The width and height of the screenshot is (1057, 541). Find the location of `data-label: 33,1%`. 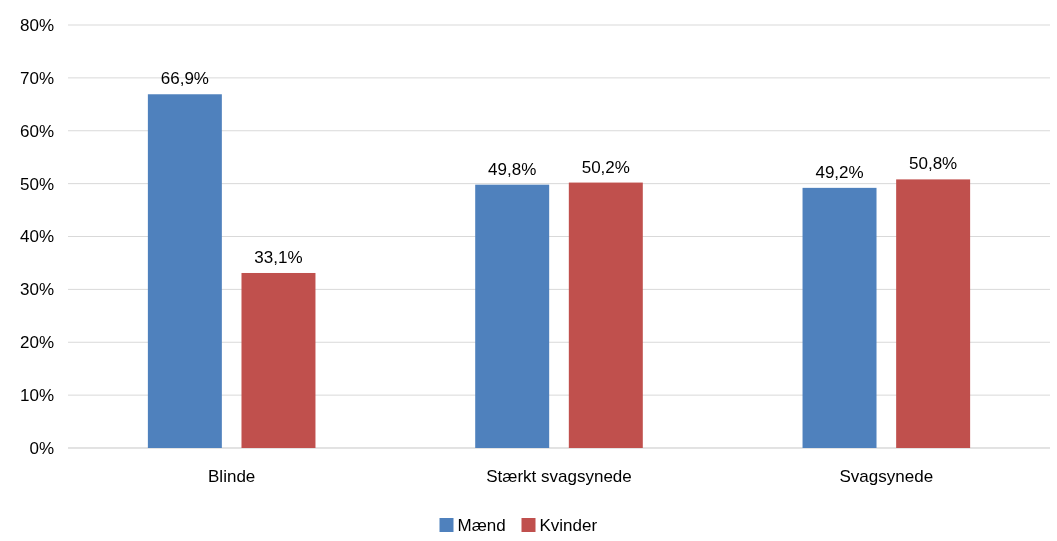

data-label: 33,1% is located at coordinates (278, 257).